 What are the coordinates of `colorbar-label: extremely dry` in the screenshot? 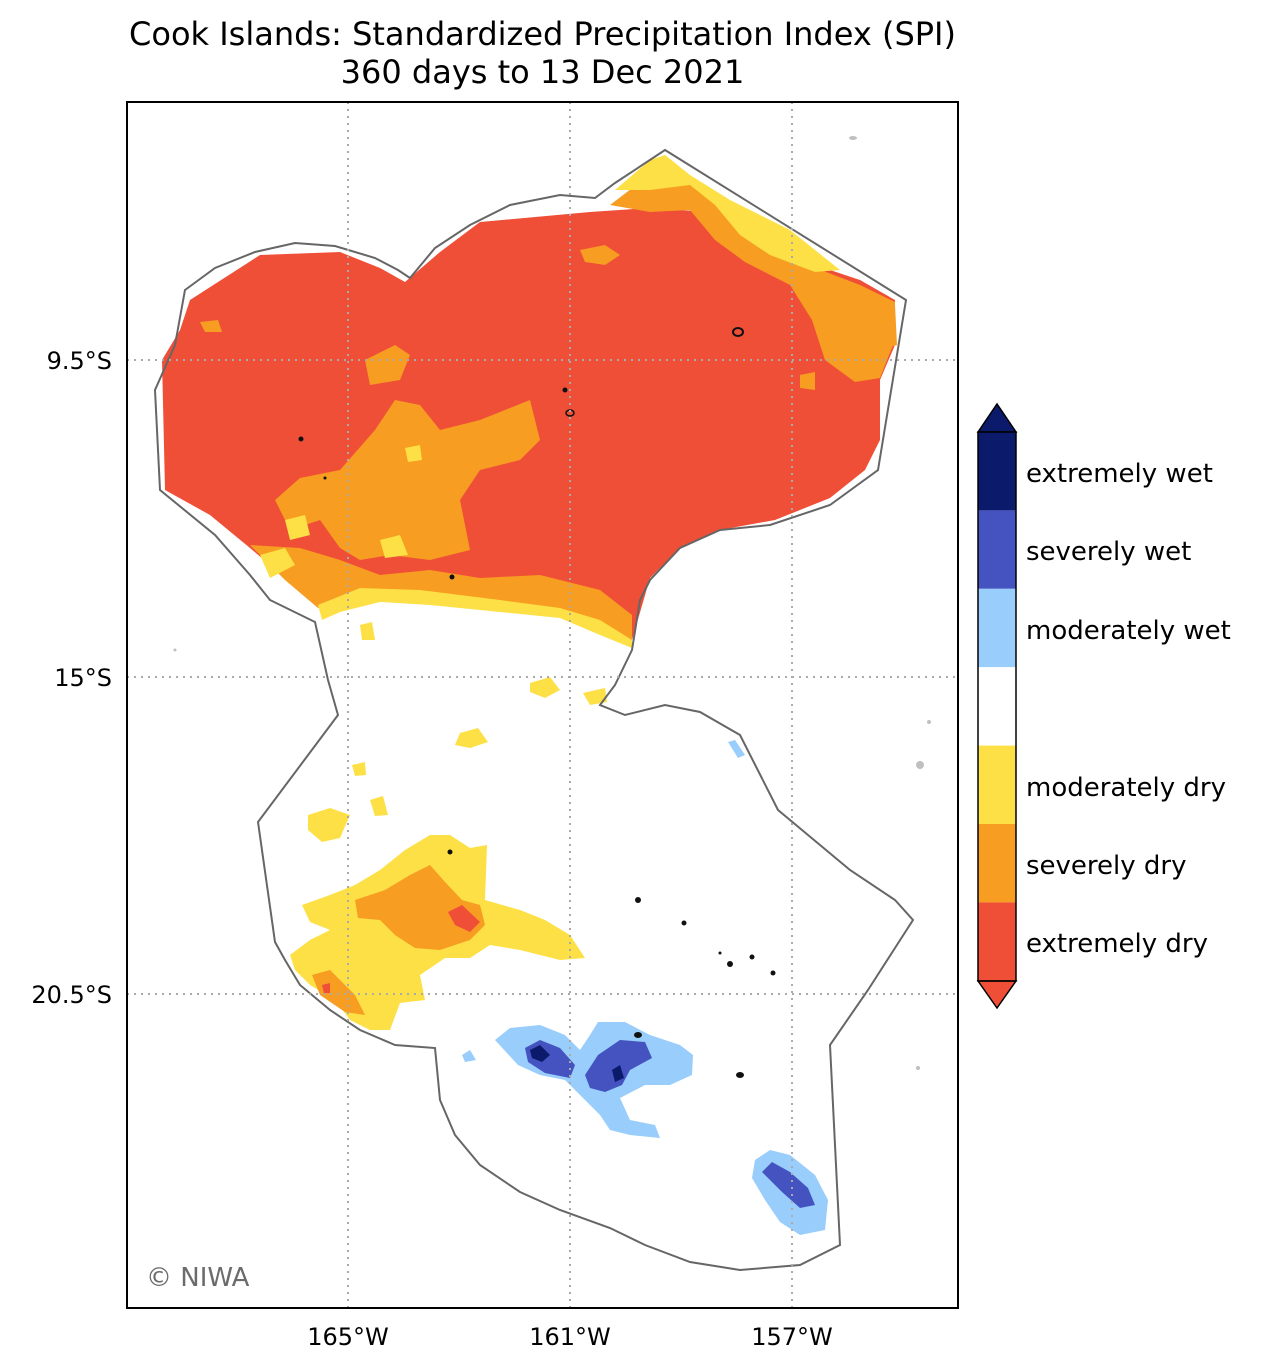 It's located at (1117, 944).